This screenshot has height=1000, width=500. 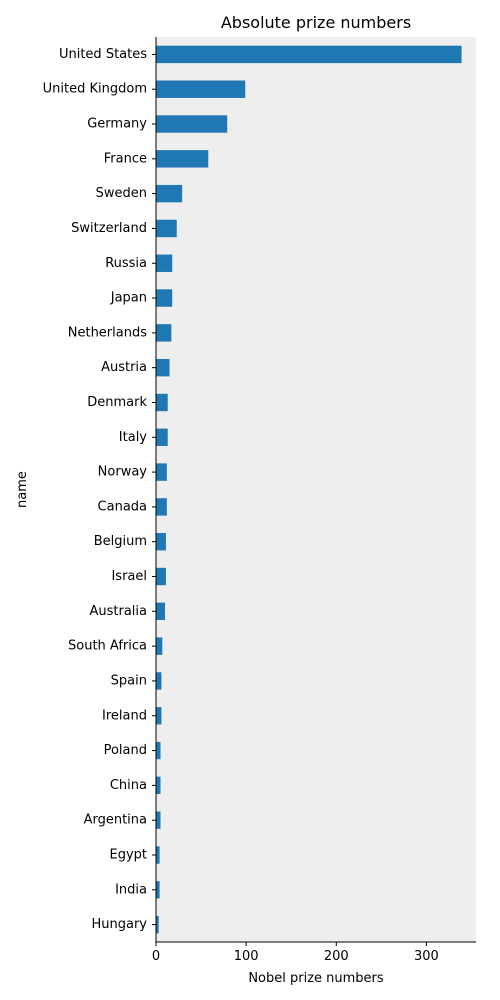 I want to click on y-tick-label: Ireland, so click(x=124, y=715).